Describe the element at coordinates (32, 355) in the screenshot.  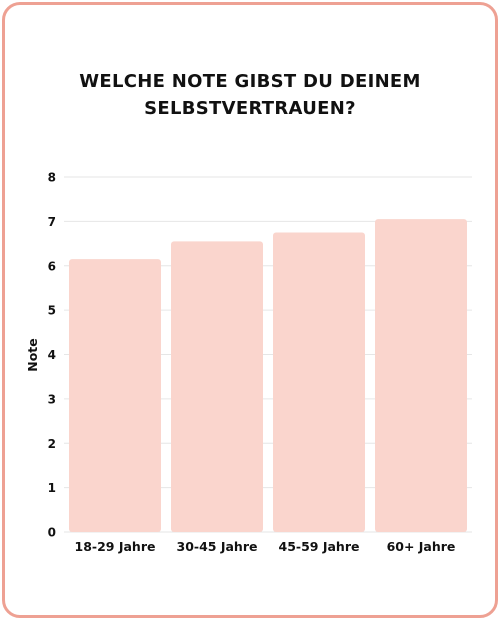
I see `y-axis-label: Note` at that location.